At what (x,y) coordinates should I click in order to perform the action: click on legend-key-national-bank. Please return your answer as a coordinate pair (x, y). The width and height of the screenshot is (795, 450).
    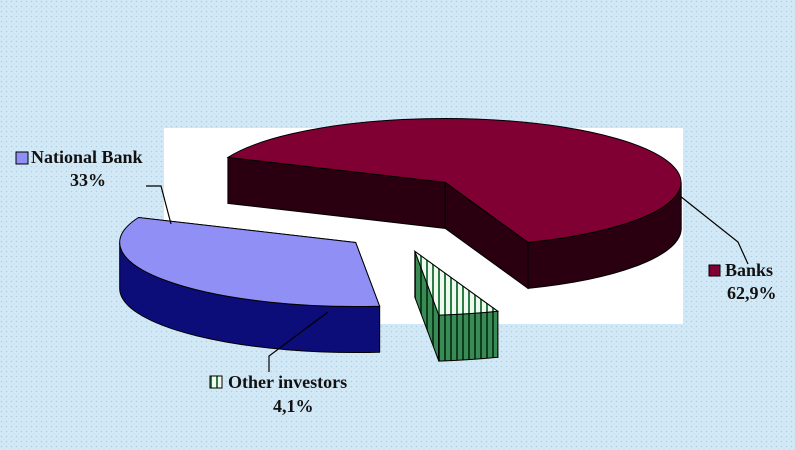
    Looking at the image, I should click on (22, 158).